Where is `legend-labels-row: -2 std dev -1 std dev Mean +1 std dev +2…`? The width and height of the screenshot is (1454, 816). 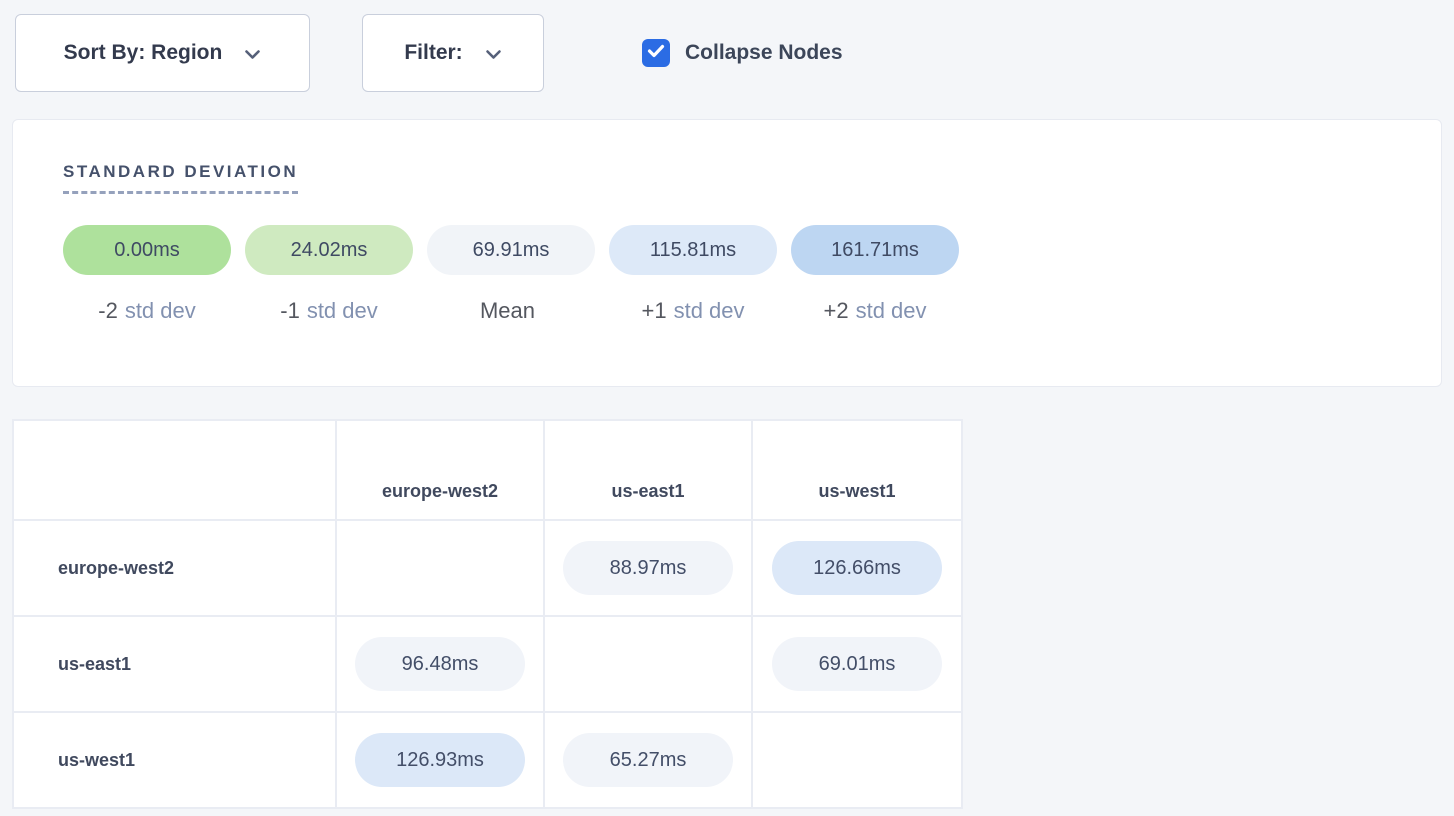
legend-labels-row: -2 std dev -1 std dev Mean +1 std dev +2… is located at coordinates (752, 311).